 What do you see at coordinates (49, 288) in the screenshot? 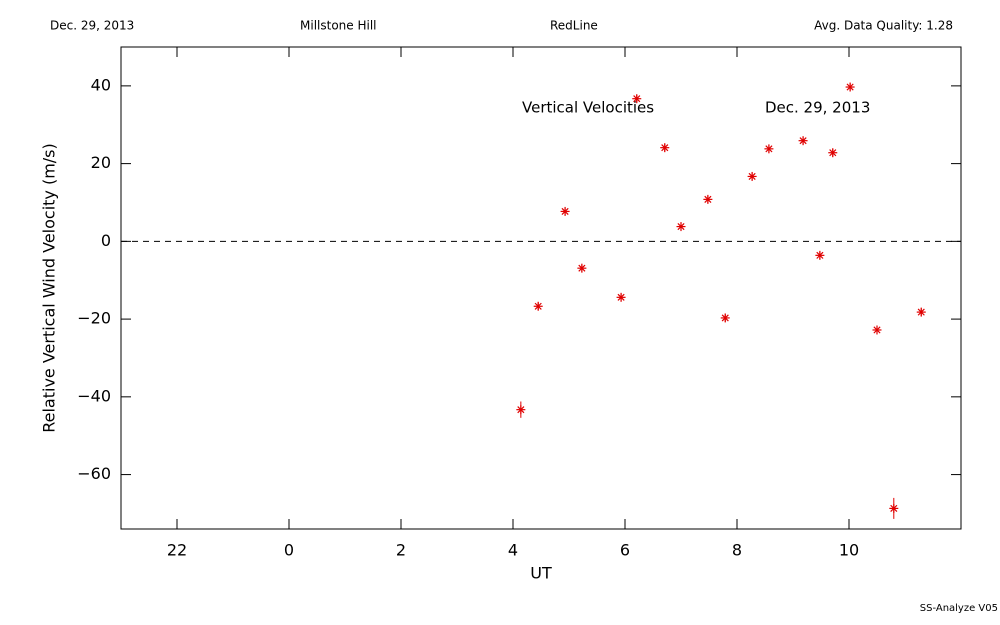
I see `y-axis-label: Relative Vertical Wind Velocity (m/s)` at bounding box center [49, 288].